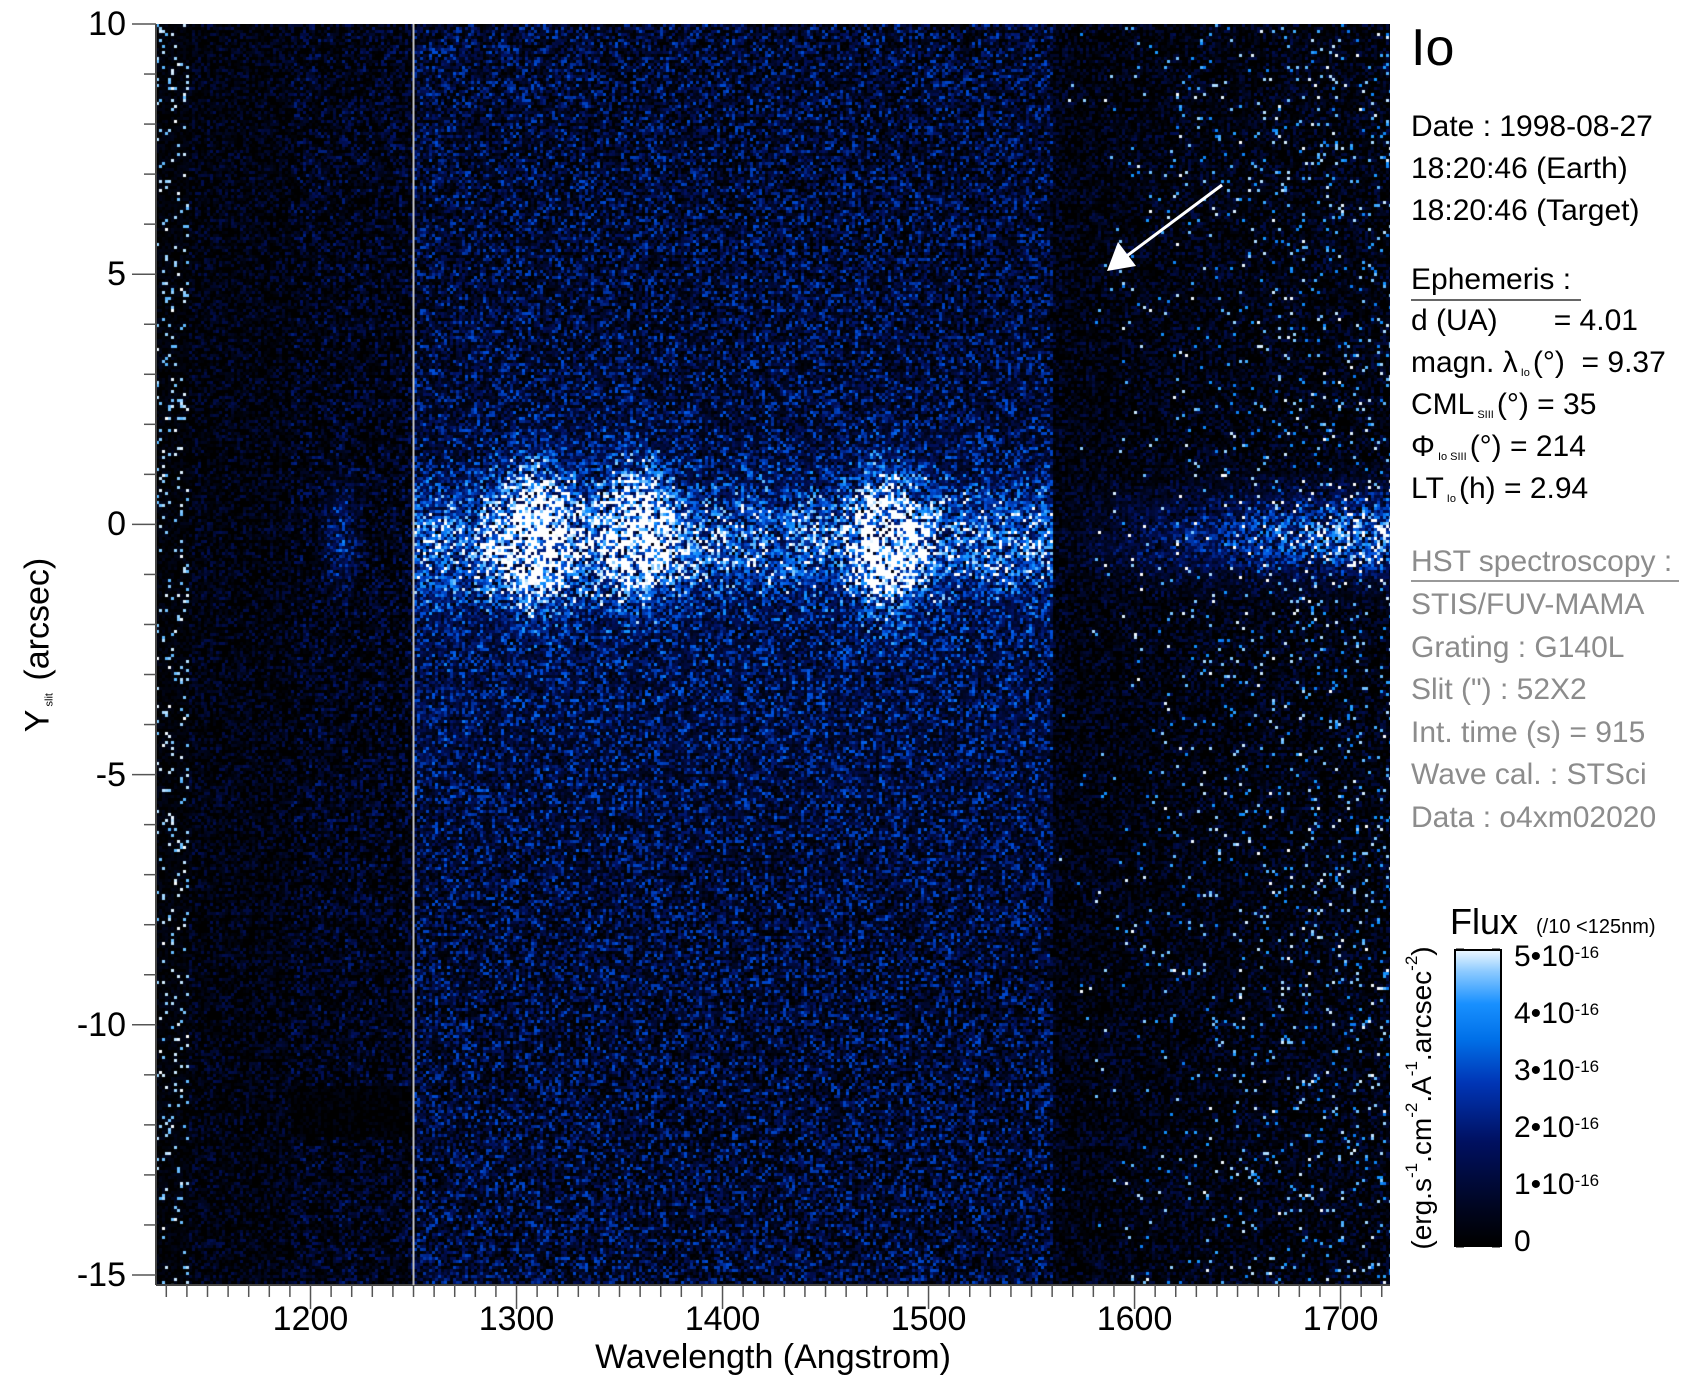 This screenshot has height=1389, width=1695. What do you see at coordinates (1529, 774) in the screenshot?
I see `hst-item: Wave cal. : STSci` at bounding box center [1529, 774].